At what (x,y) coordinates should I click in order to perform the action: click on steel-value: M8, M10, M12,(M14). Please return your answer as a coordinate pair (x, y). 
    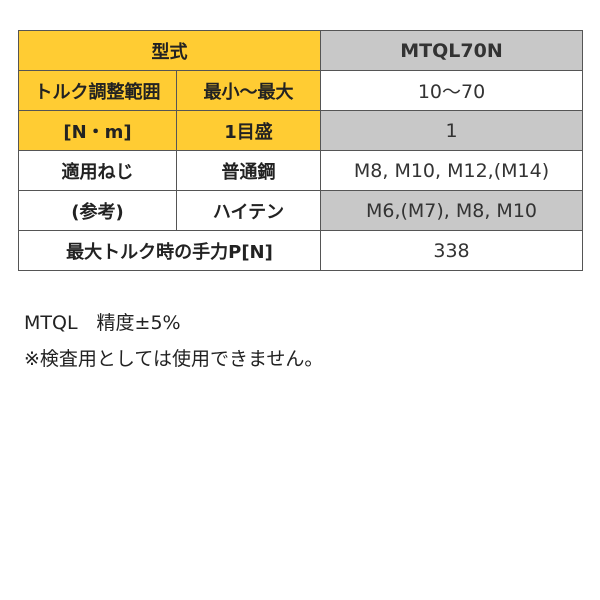
    Looking at the image, I should click on (451, 170).